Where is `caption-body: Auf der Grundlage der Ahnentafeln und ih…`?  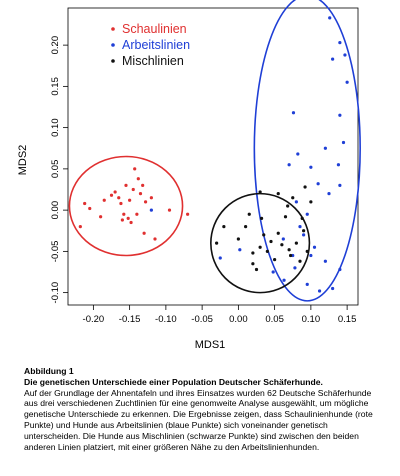 caption-body: Auf der Grundlage der Ahnentafeln und ih… is located at coordinates (198, 419).